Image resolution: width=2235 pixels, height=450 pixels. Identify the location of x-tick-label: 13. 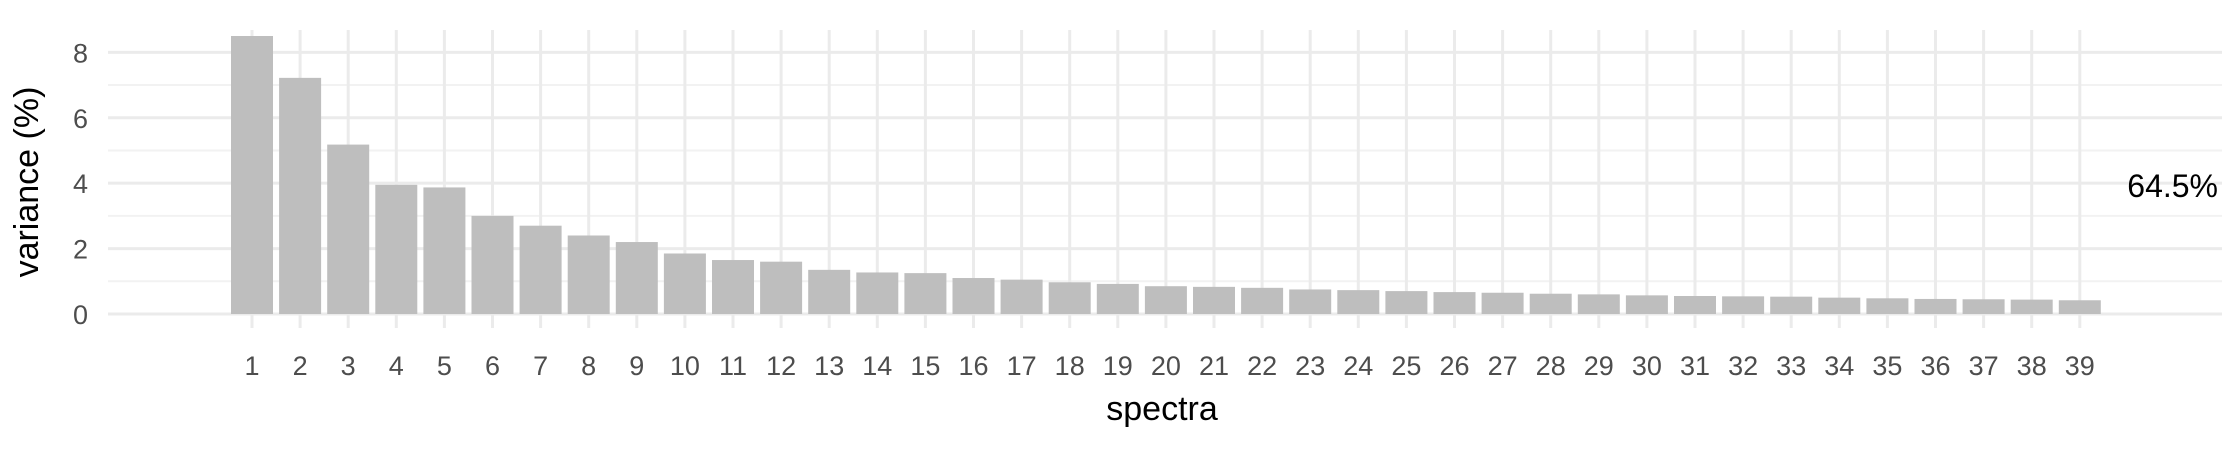
(829, 366).